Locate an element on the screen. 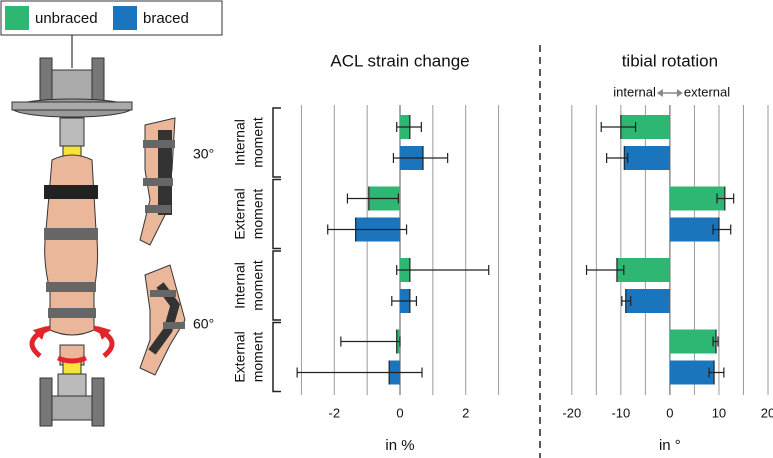 The width and height of the screenshot is (773, 458). chart-title: tibial rotation is located at coordinates (670, 60).